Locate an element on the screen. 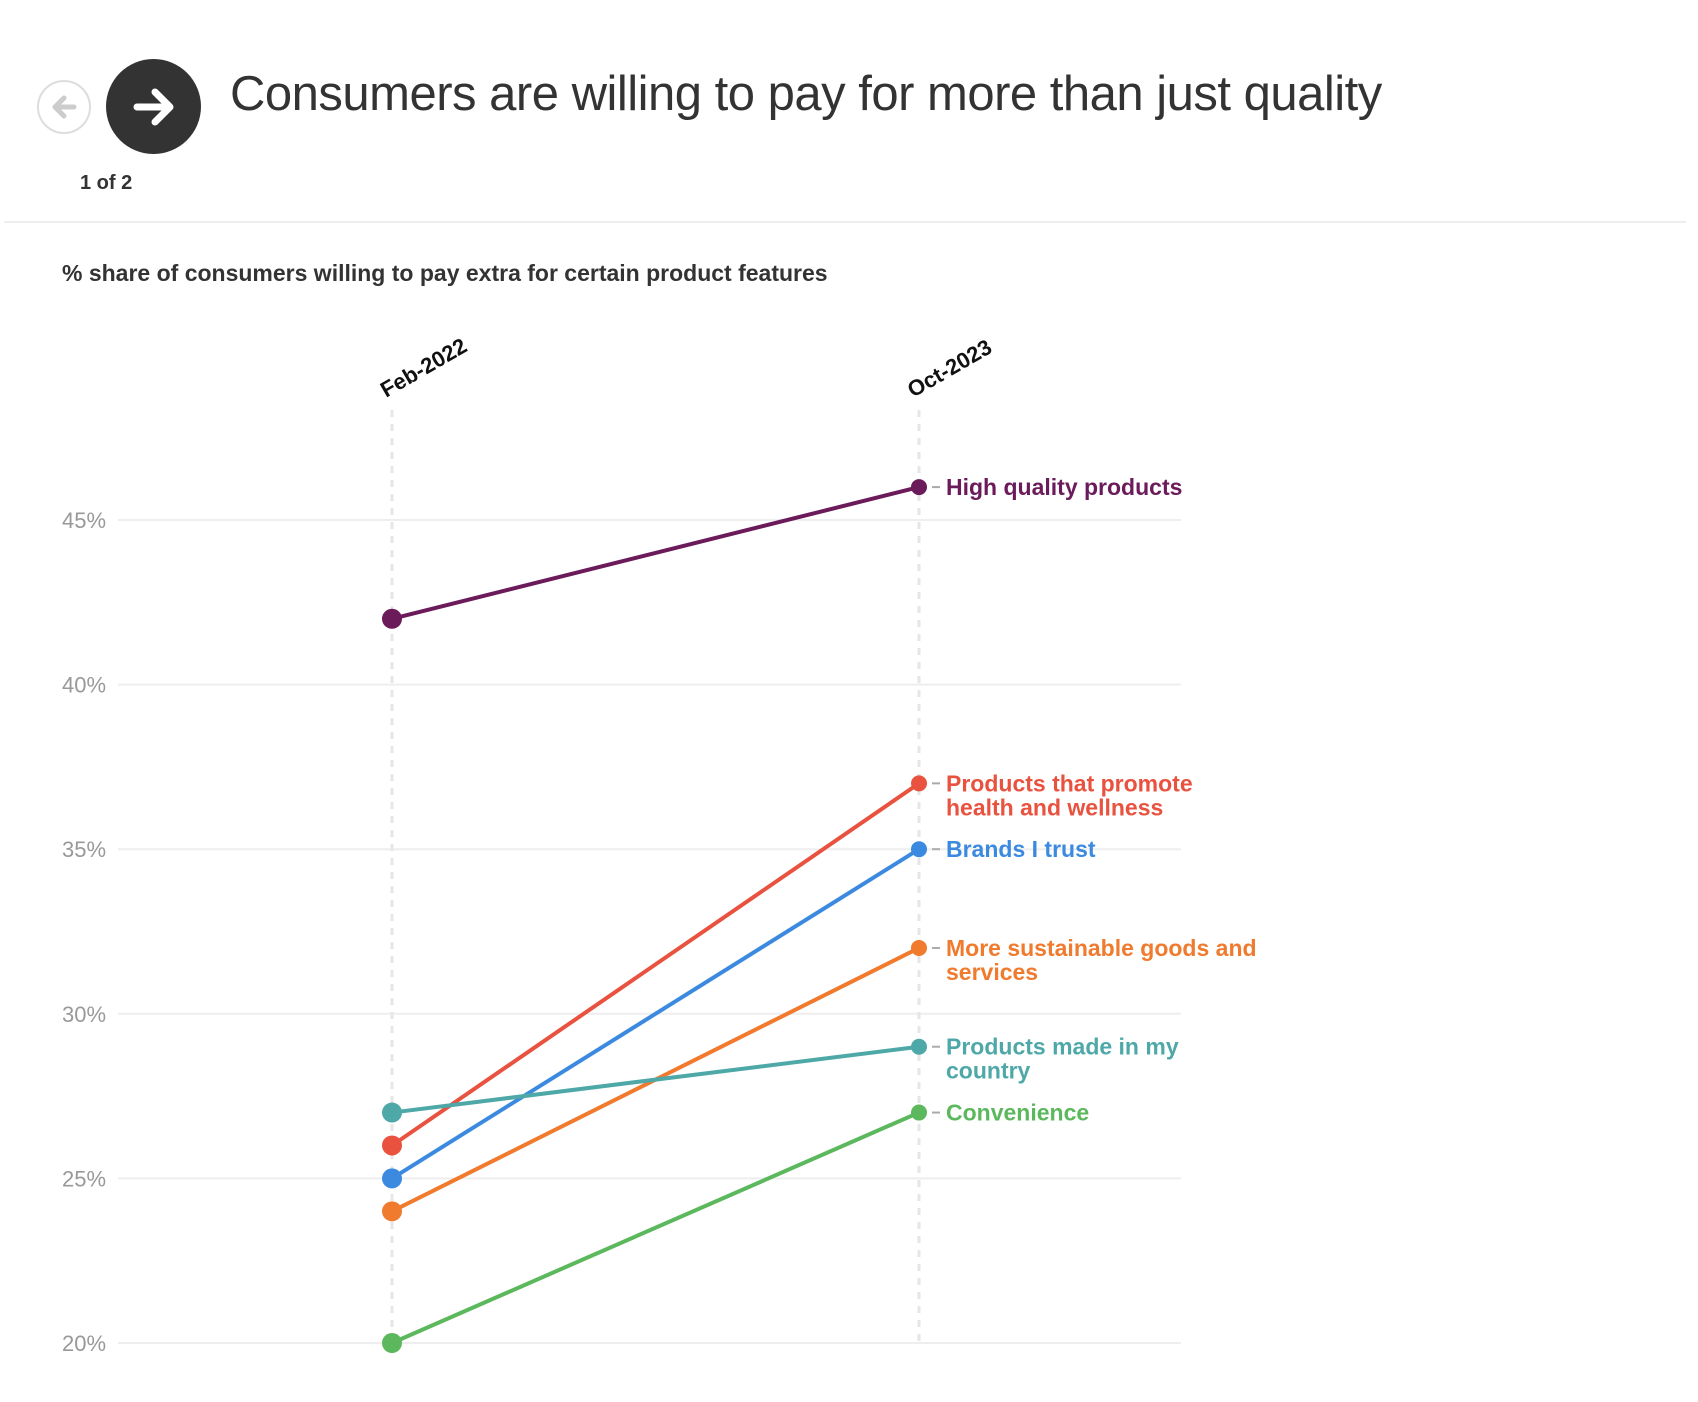  x-category-label: Oct-2023 is located at coordinates (949, 368).